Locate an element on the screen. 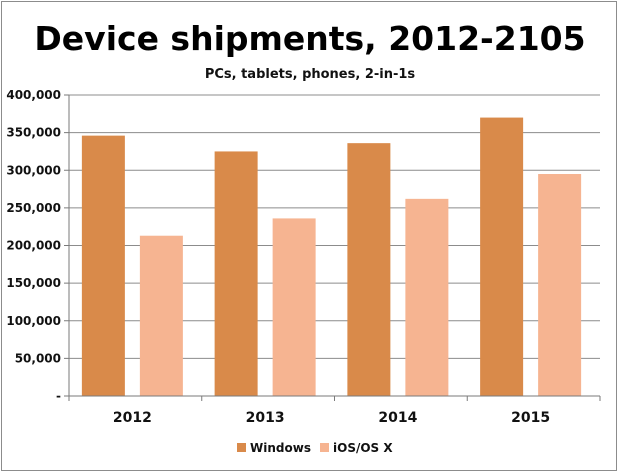 The width and height of the screenshot is (620, 474). chart-subtitle: PCs, tablets, phones, 2-in-1s is located at coordinates (310, 74).